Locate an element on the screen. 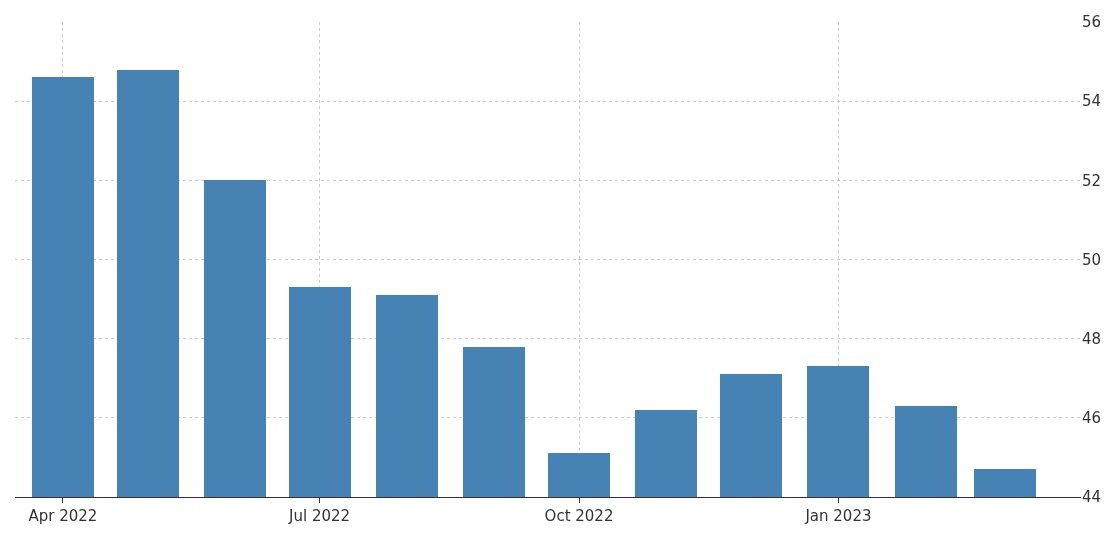  y-tick-label: 44 is located at coordinates (1092, 497).